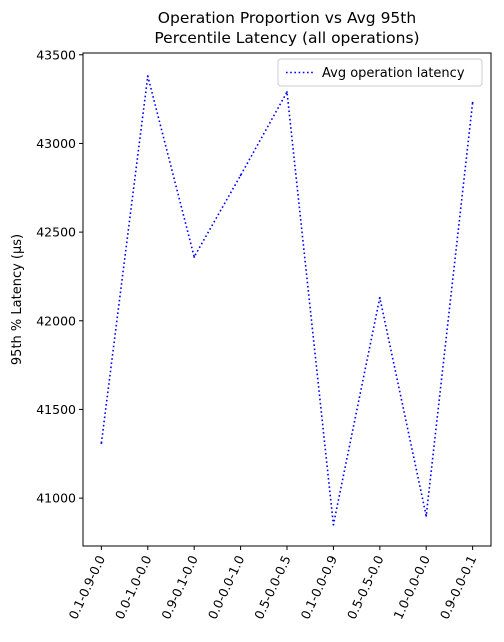 The height and width of the screenshot is (642, 504). I want to click on legend-box, so click(380, 72).